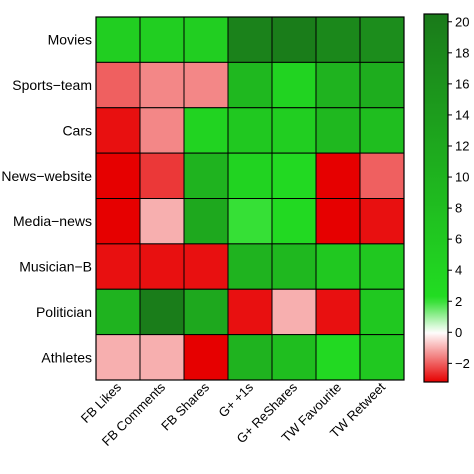  Describe the element at coordinates (458, 301) in the screenshot. I see `colorbar-tick-label: 2` at that location.